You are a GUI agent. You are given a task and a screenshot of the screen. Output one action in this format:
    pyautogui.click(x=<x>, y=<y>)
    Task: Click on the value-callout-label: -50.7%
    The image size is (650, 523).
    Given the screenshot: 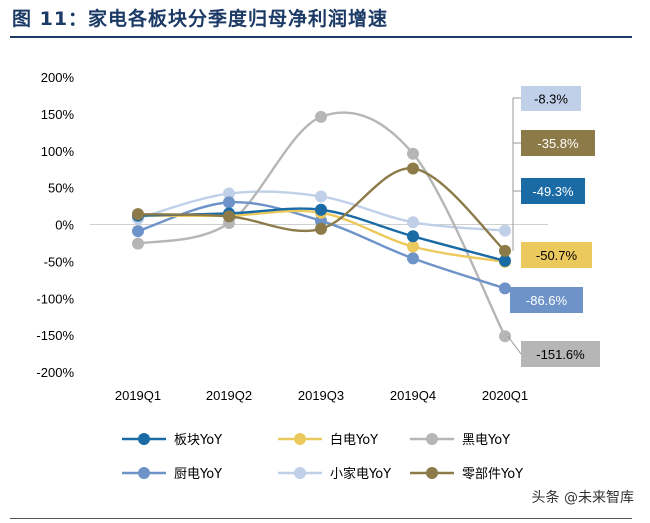 What is the action you would take?
    pyautogui.click(x=557, y=255)
    